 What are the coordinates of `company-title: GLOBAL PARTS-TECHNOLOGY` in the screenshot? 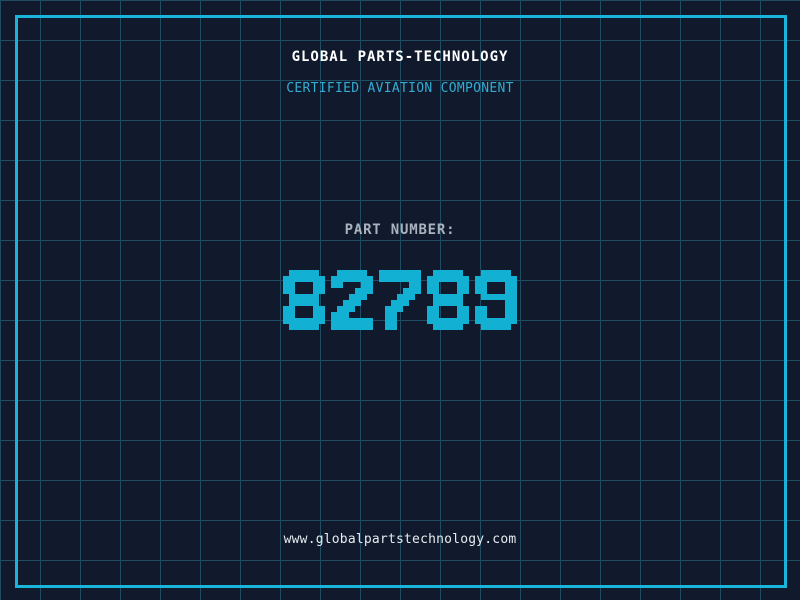 It's located at (400, 57).